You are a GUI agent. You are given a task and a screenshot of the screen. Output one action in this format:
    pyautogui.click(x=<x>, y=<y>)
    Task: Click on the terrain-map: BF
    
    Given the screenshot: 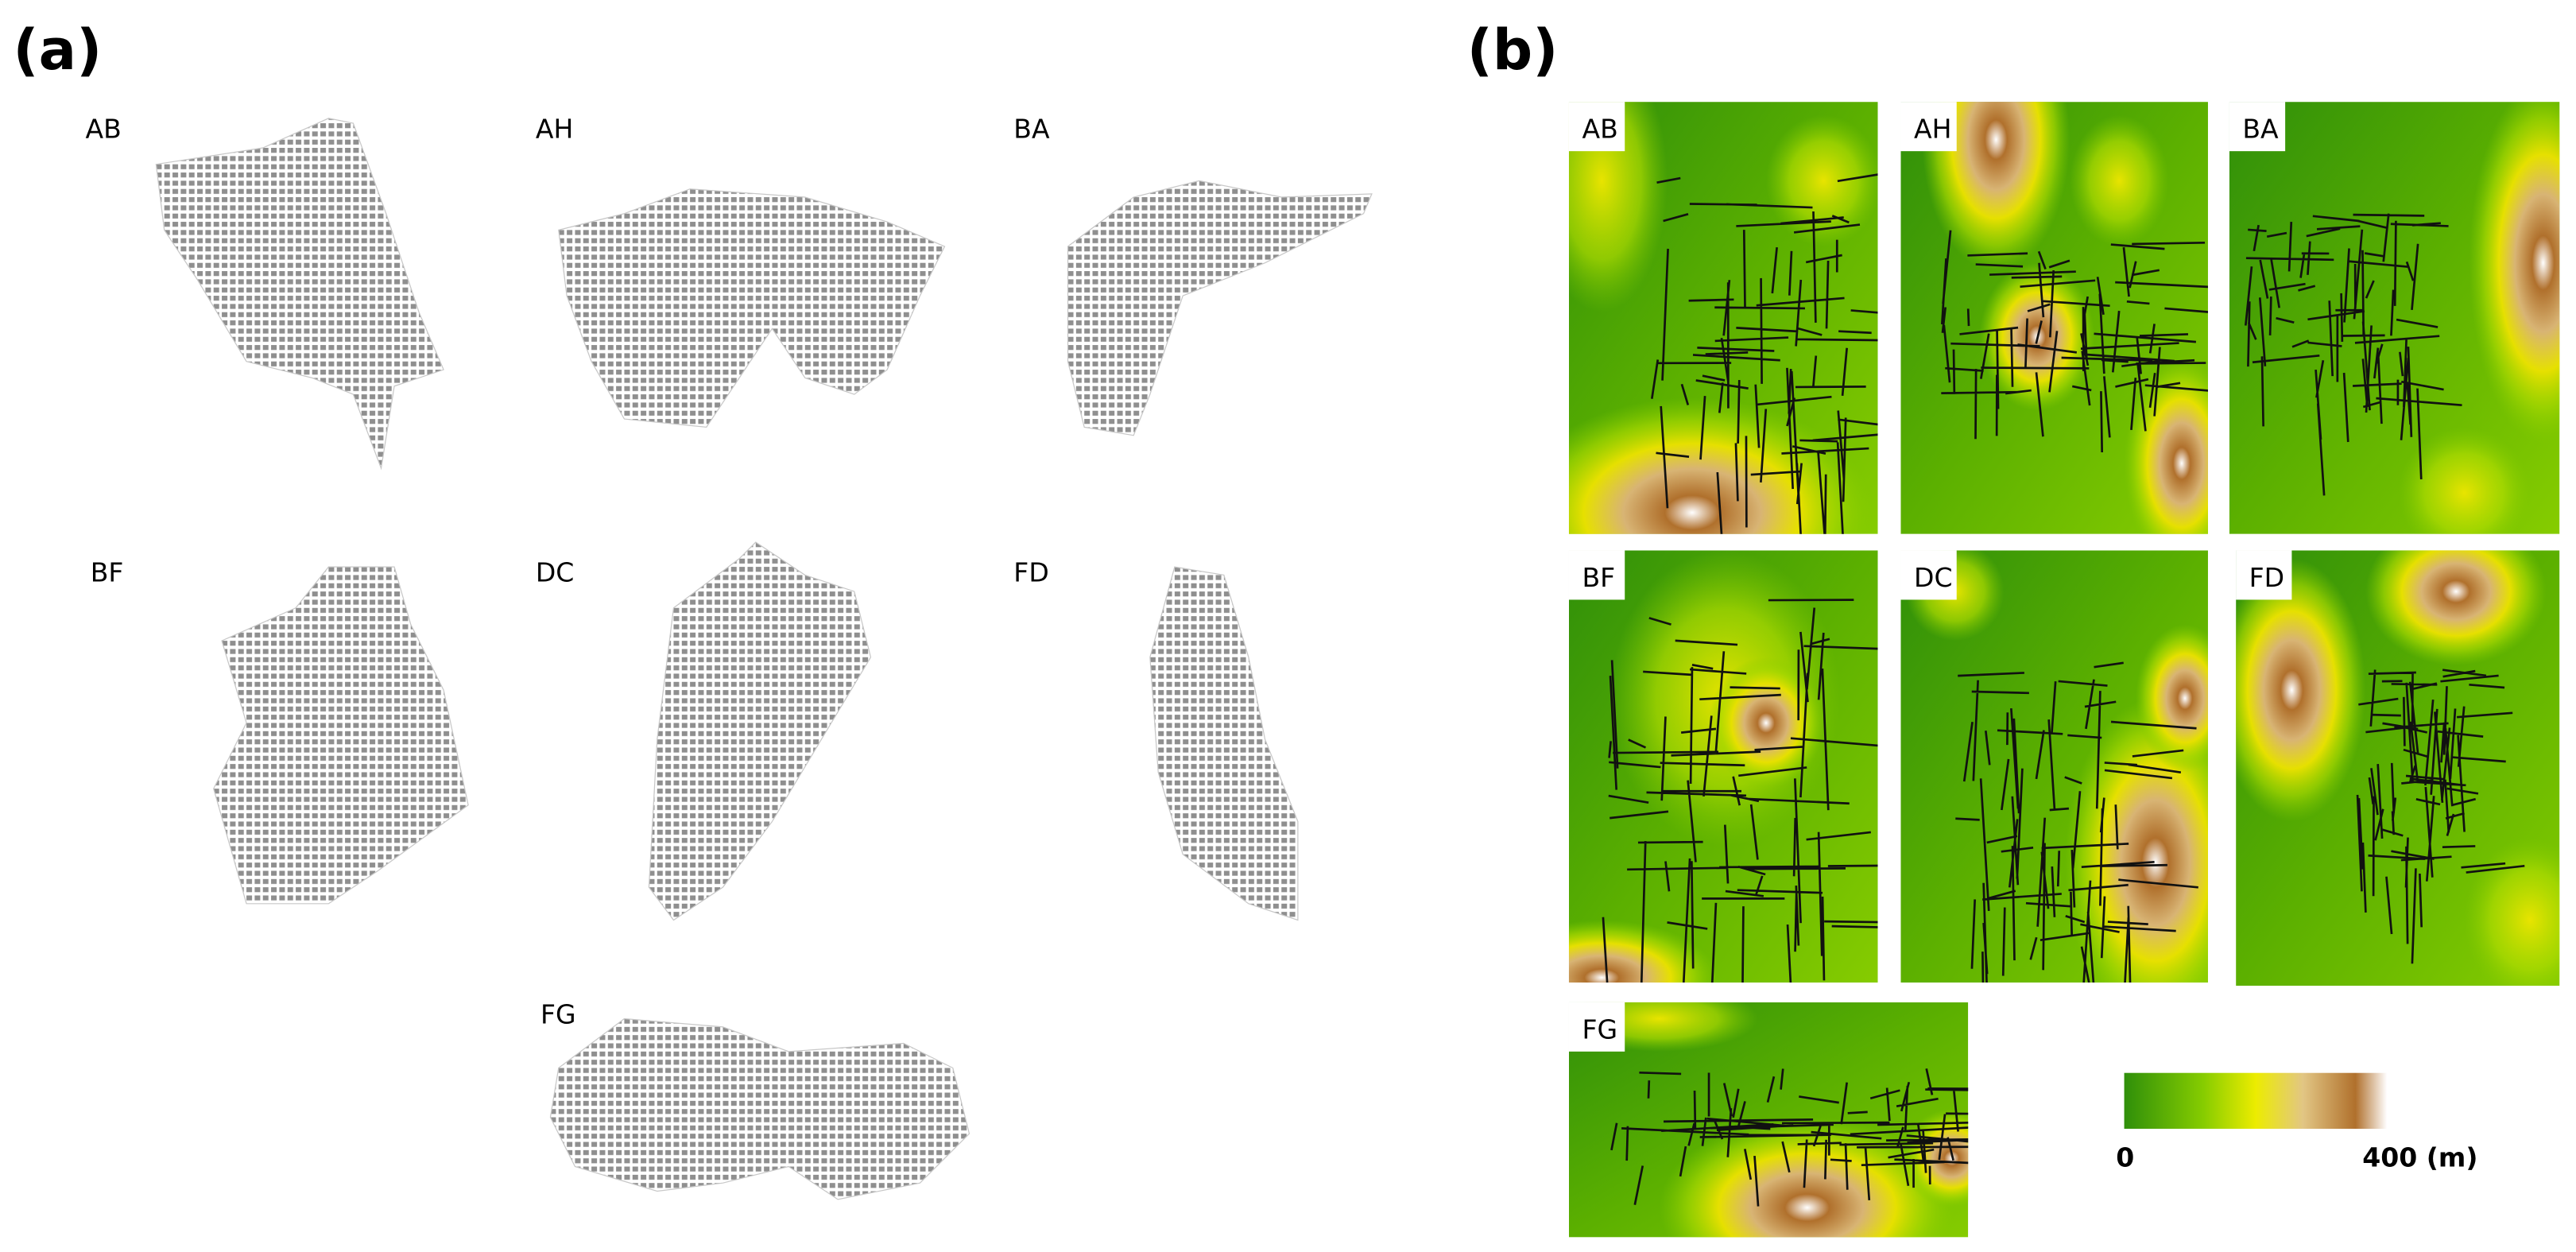 What is the action you would take?
    pyautogui.click(x=1723, y=766)
    